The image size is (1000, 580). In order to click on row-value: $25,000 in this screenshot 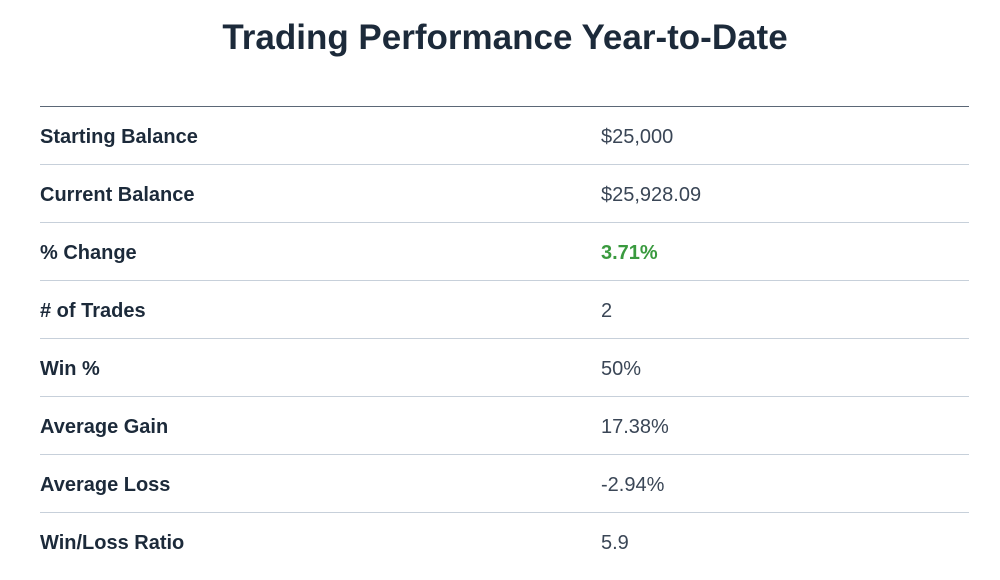, I will do `click(637, 137)`.